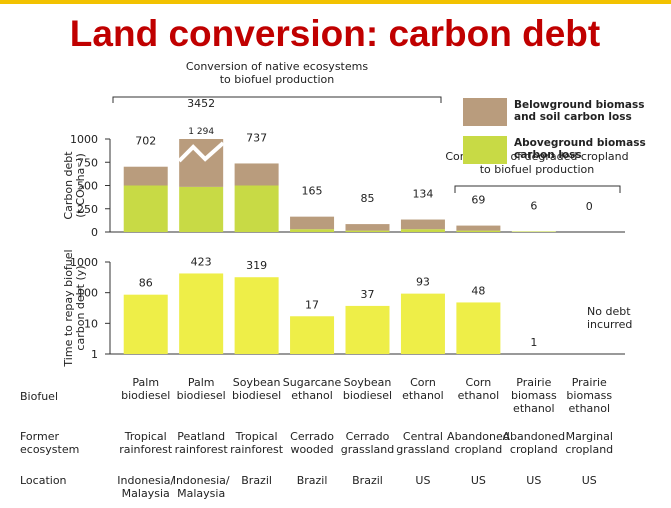  I want to click on row-header: Location, so click(43, 480).